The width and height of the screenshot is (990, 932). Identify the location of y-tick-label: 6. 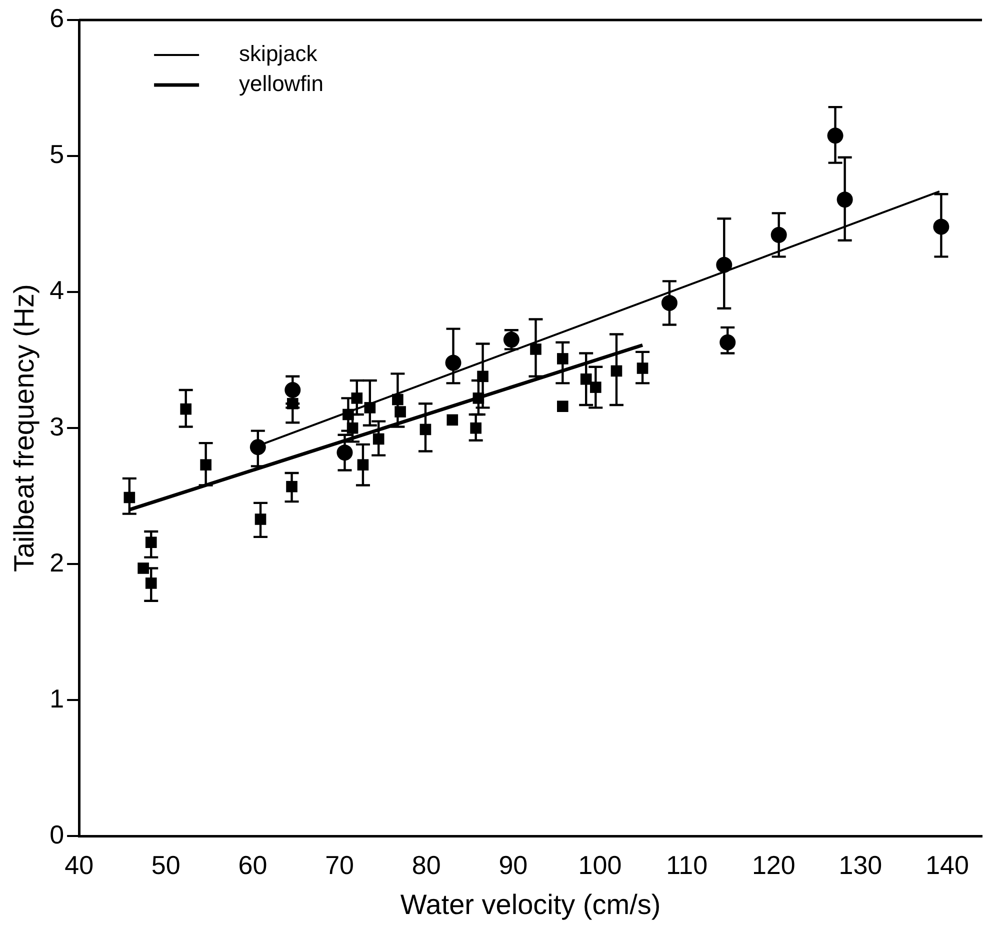
(57, 18).